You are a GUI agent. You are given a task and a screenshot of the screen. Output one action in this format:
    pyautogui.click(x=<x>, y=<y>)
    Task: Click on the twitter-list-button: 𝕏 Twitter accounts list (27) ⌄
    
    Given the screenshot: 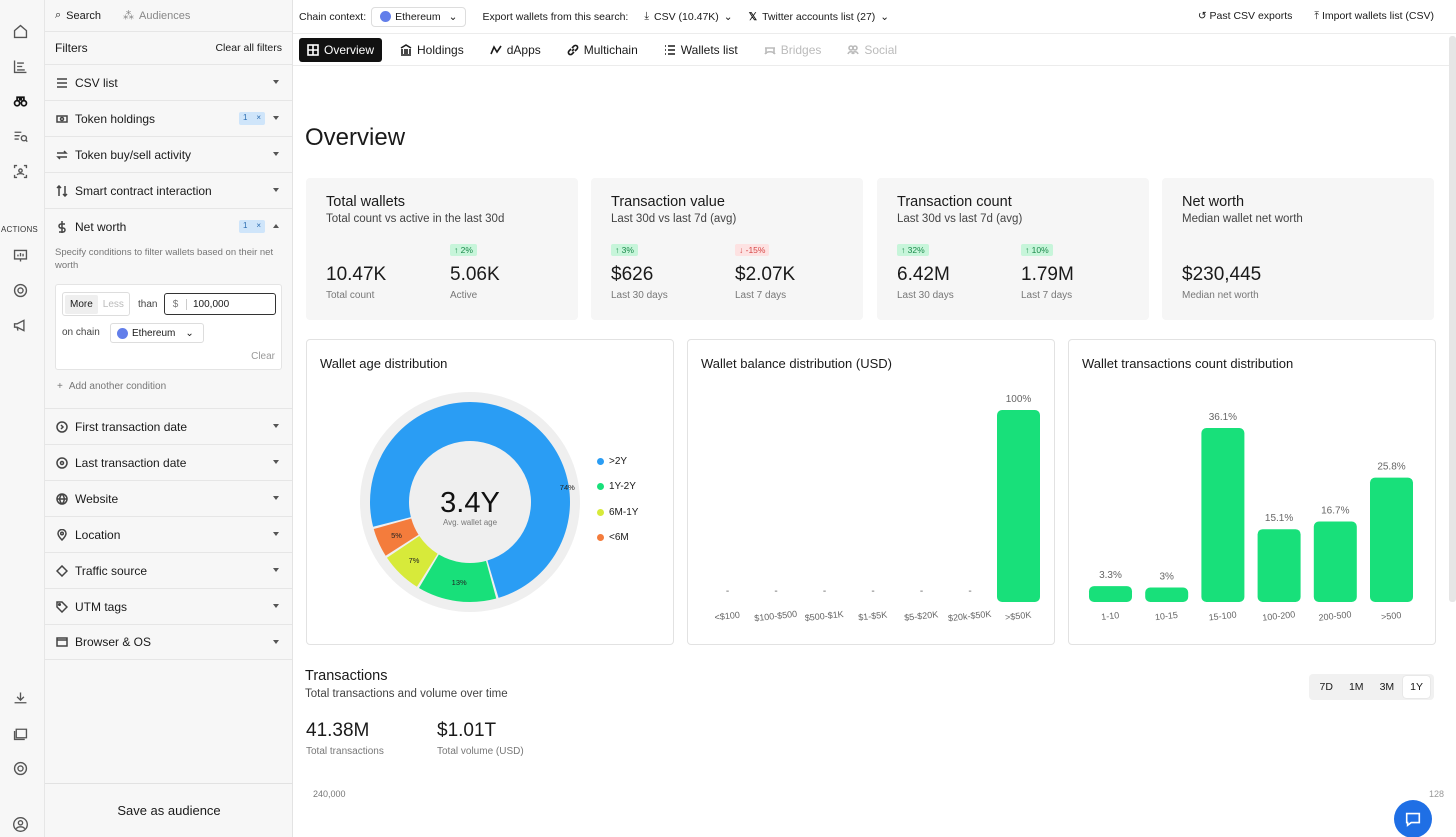 What is the action you would take?
    pyautogui.click(x=819, y=17)
    